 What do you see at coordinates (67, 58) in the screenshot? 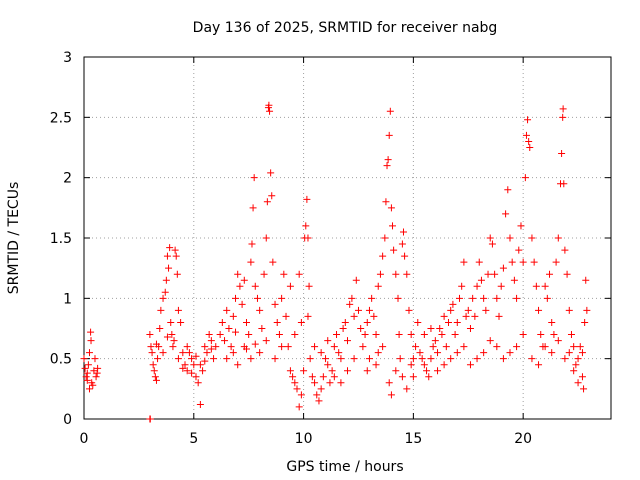
I see `y-tick-label: 3` at bounding box center [67, 58].